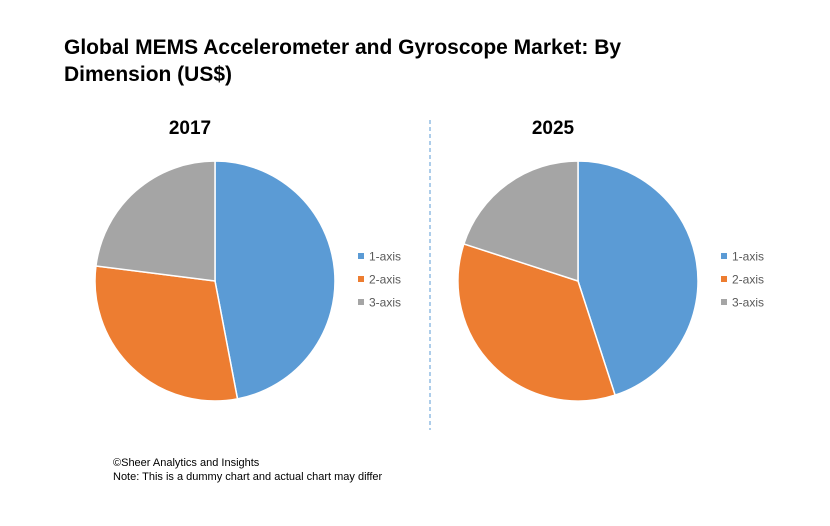 The height and width of the screenshot is (526, 830). What do you see at coordinates (166, 333) in the screenshot?
I see `pie-slice-2017-2-axis` at bounding box center [166, 333].